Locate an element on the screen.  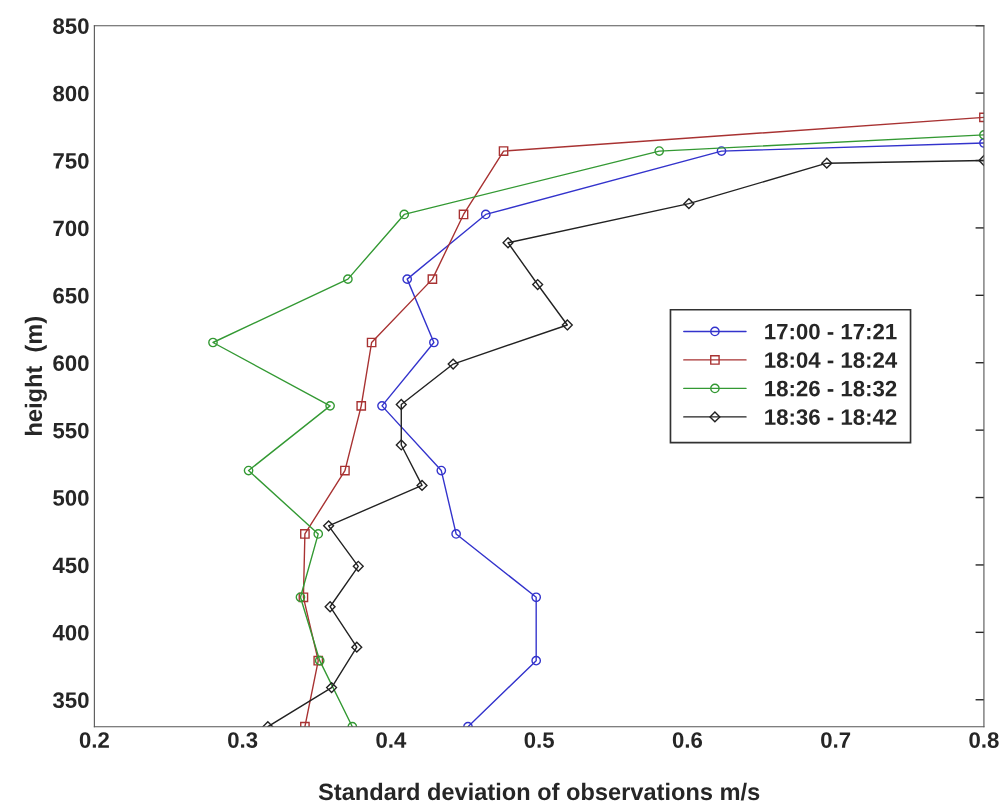
x-tick-label: 0.7 is located at coordinates (836, 740).